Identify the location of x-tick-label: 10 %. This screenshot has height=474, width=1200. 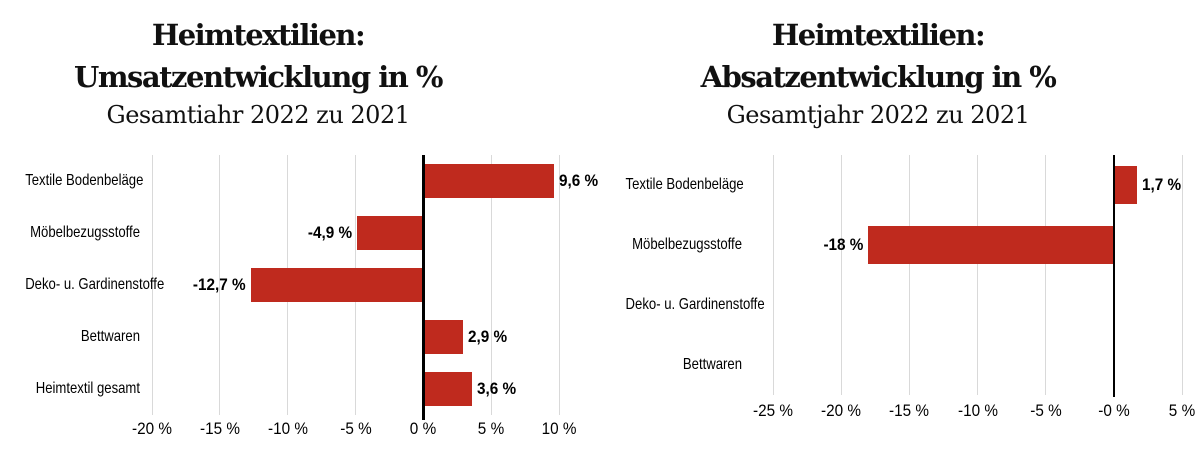
(559, 428).